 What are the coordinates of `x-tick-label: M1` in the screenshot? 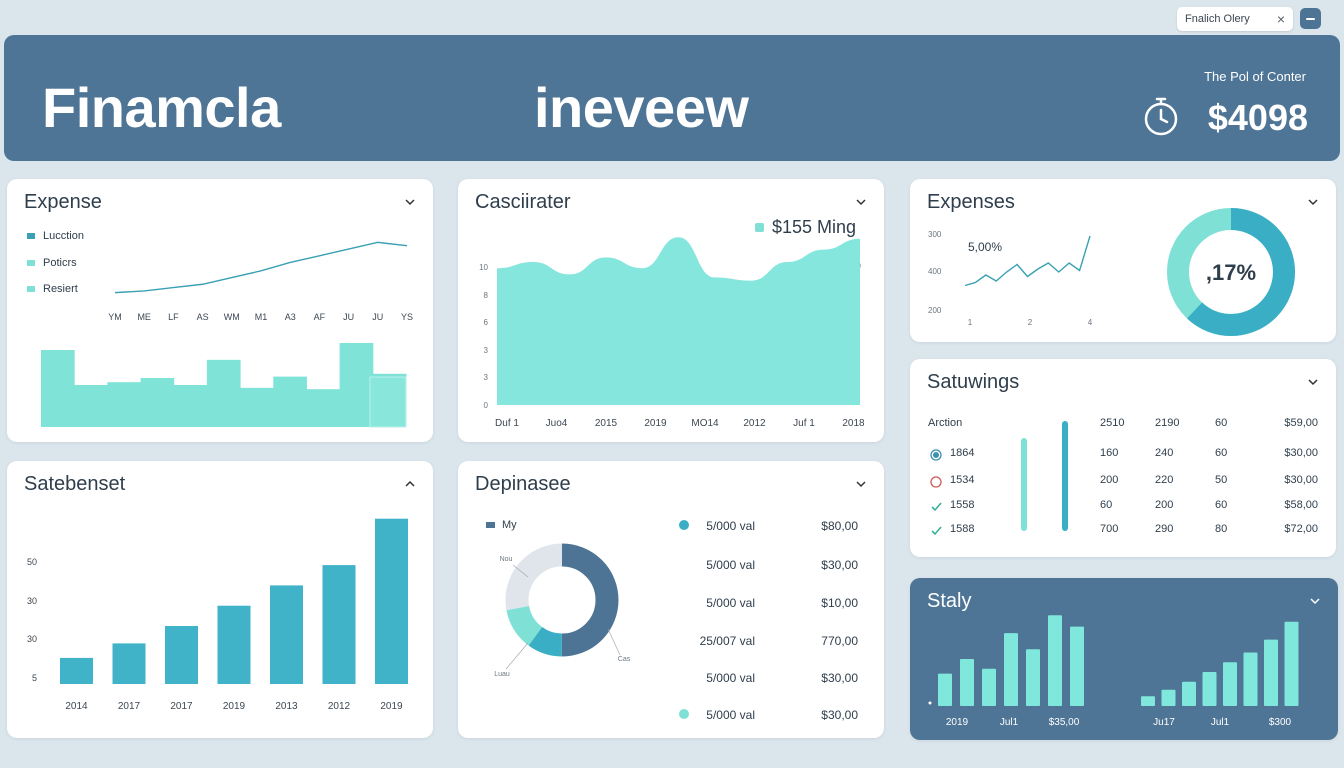 It's located at (261, 317).